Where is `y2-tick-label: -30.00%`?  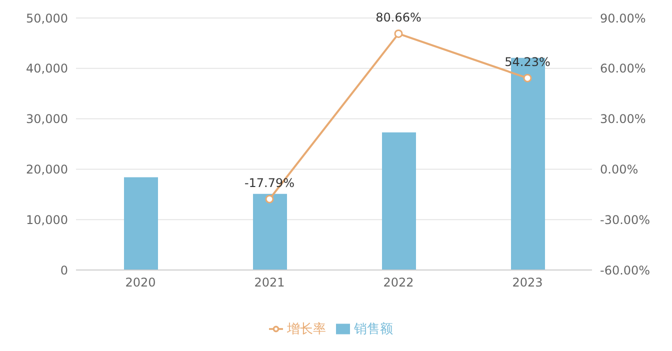 y2-tick-label: -30.00% is located at coordinates (625, 219).